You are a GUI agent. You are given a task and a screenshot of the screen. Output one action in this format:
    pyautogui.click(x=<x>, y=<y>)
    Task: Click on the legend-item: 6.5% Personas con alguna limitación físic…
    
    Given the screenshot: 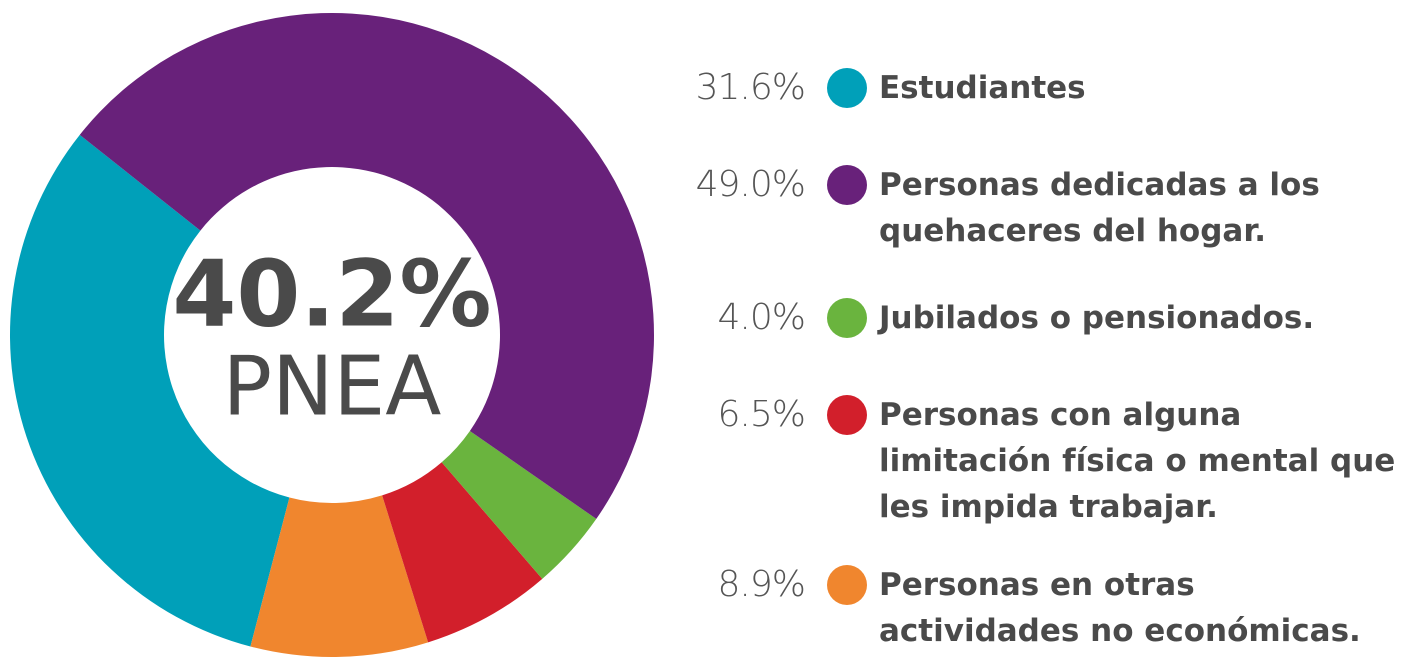 What is the action you would take?
    pyautogui.click(x=1035, y=461)
    